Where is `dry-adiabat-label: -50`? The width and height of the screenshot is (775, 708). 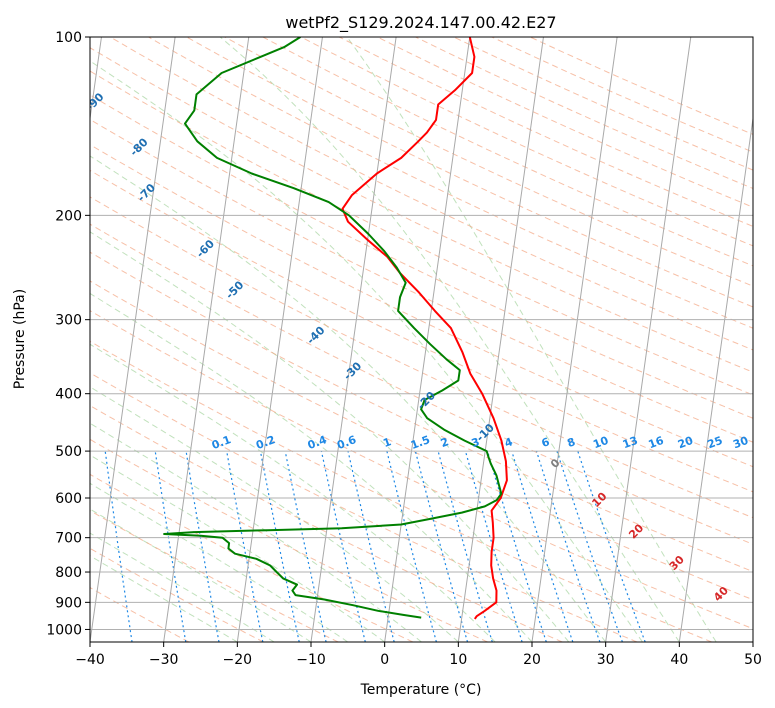
dry-adiabat-label: -50 is located at coordinates (234, 289).